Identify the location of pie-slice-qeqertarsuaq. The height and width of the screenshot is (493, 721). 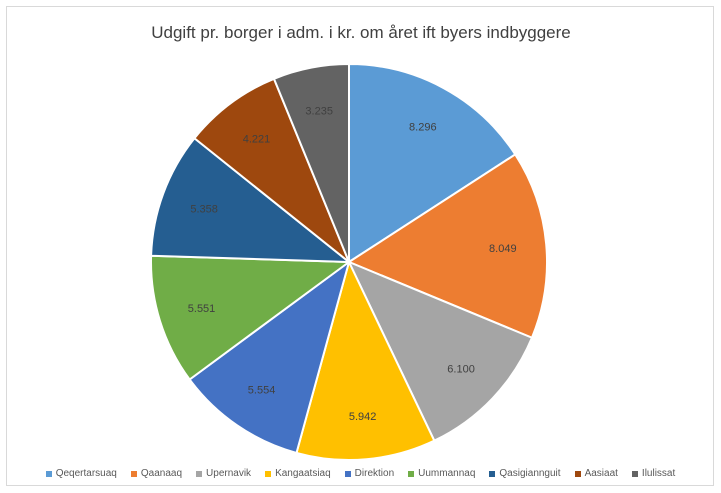
(432, 163).